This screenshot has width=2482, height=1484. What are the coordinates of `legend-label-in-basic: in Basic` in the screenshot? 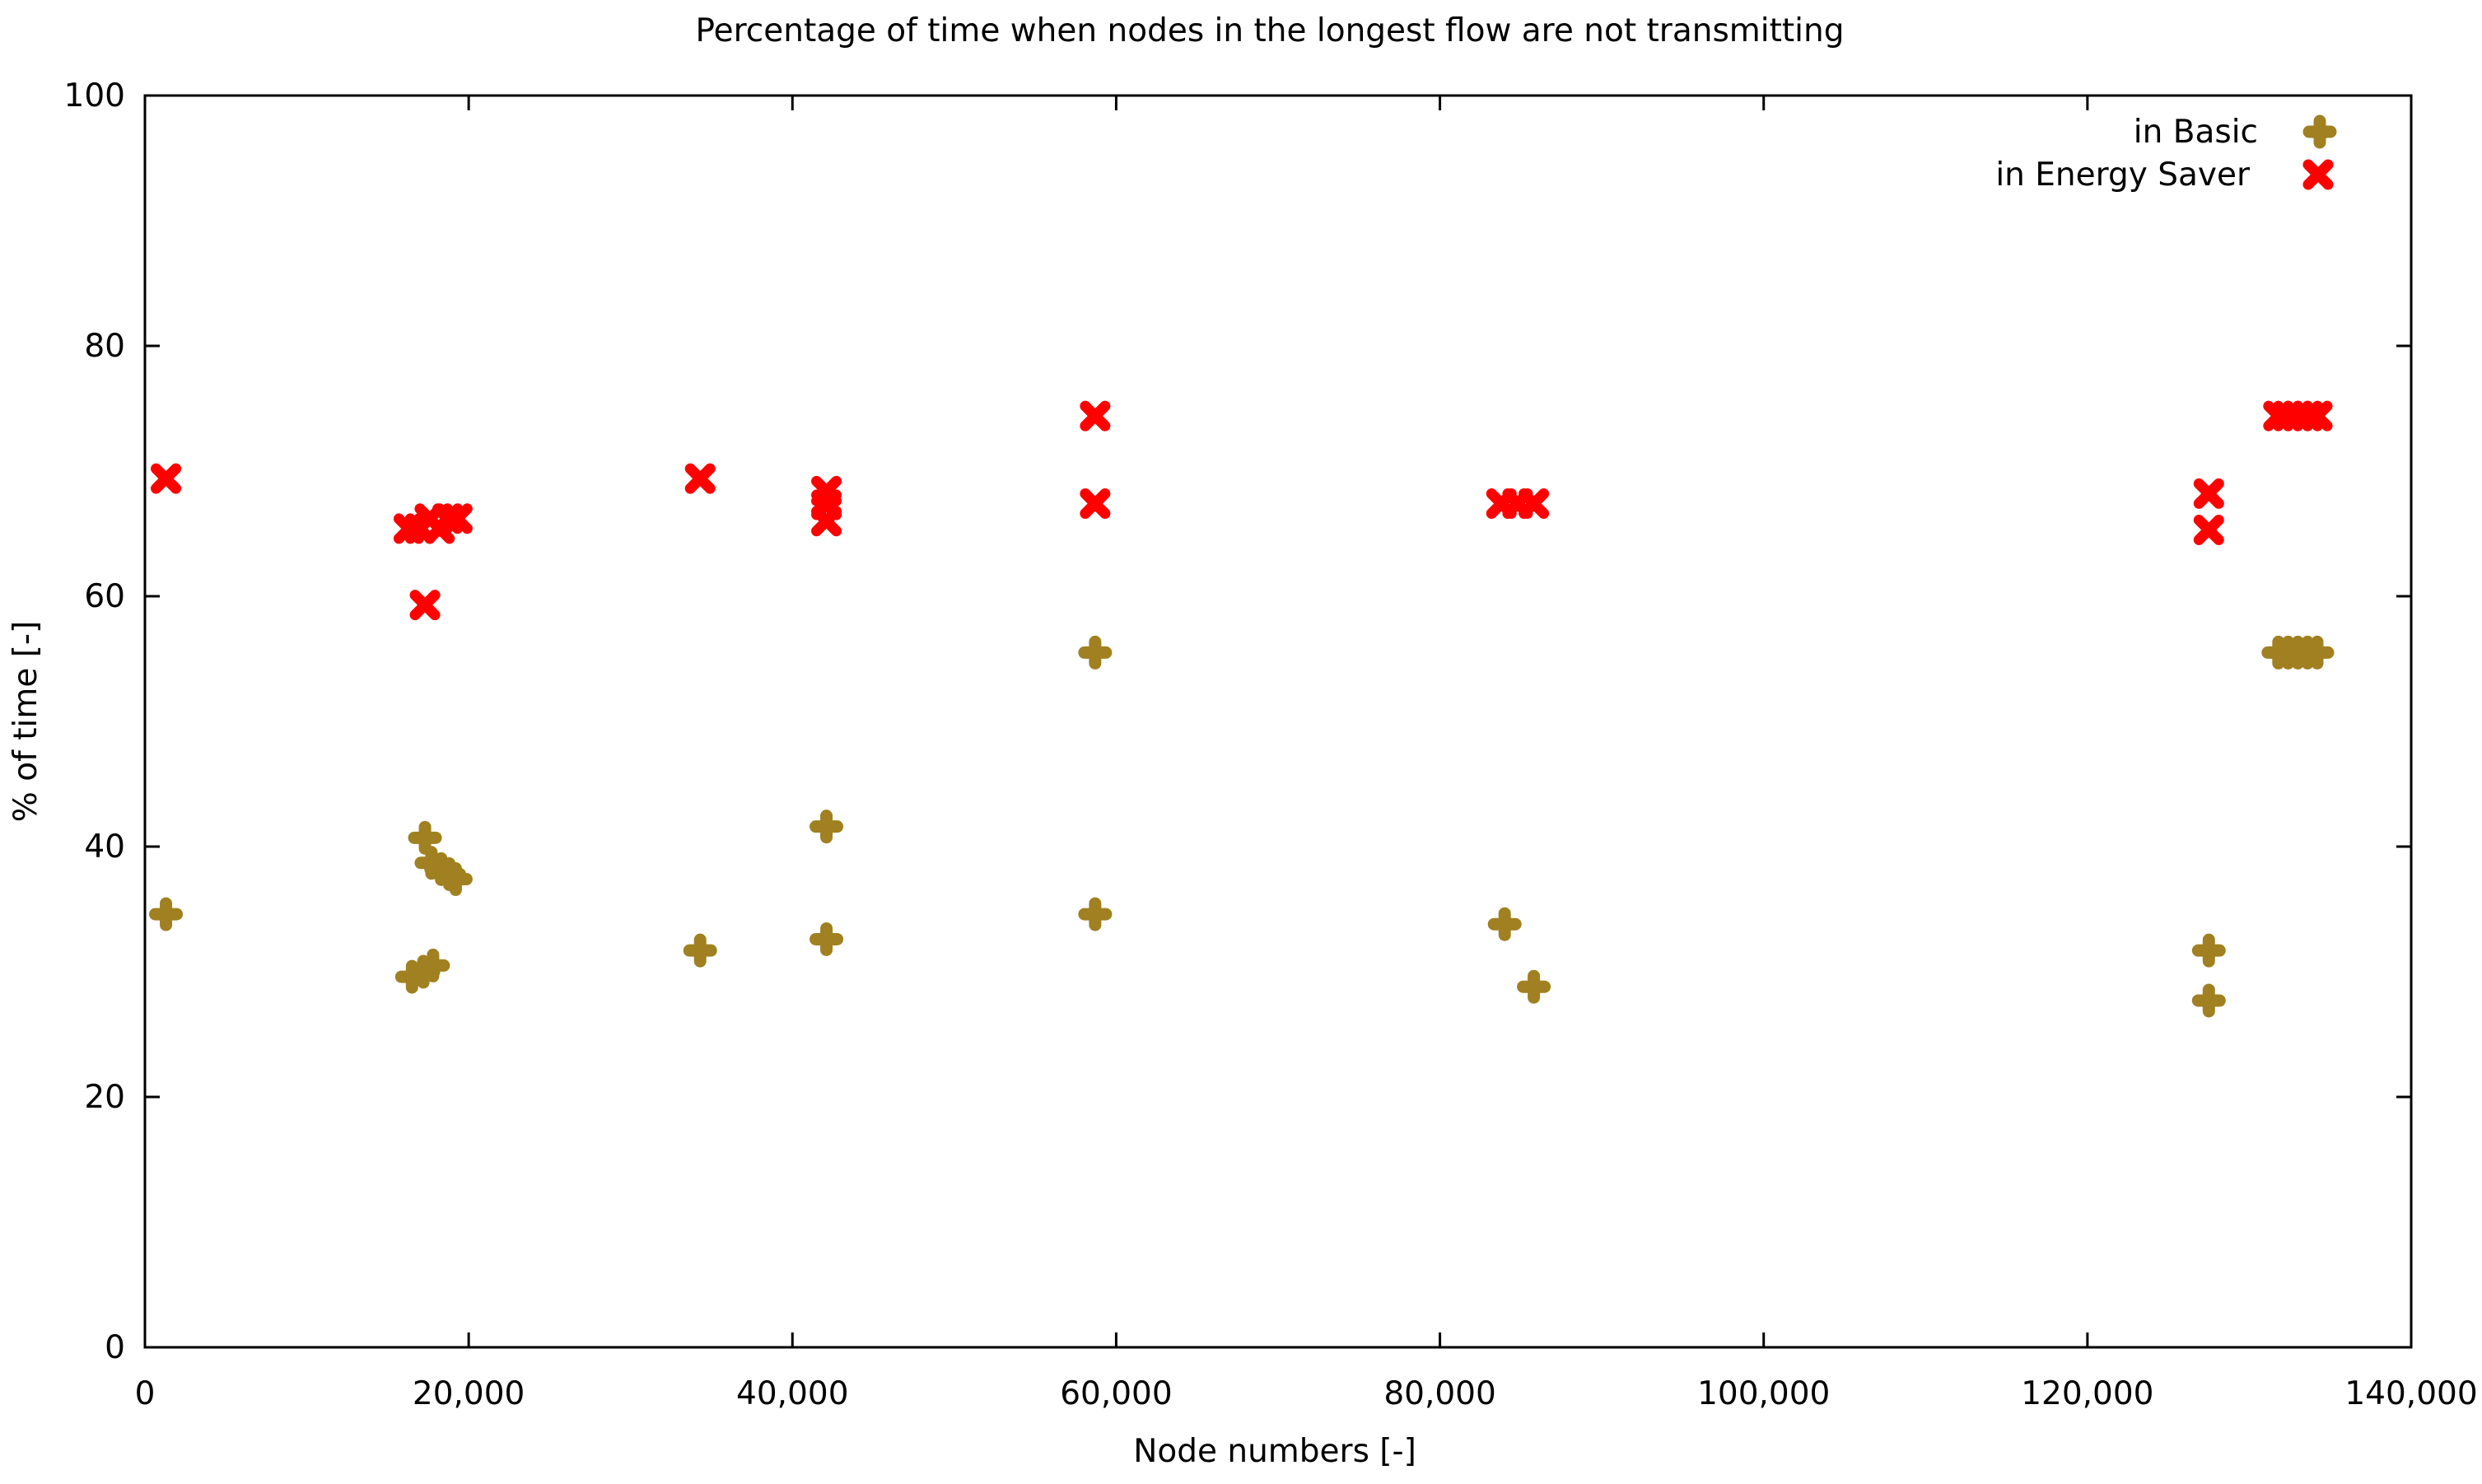 It's located at (2196, 132).